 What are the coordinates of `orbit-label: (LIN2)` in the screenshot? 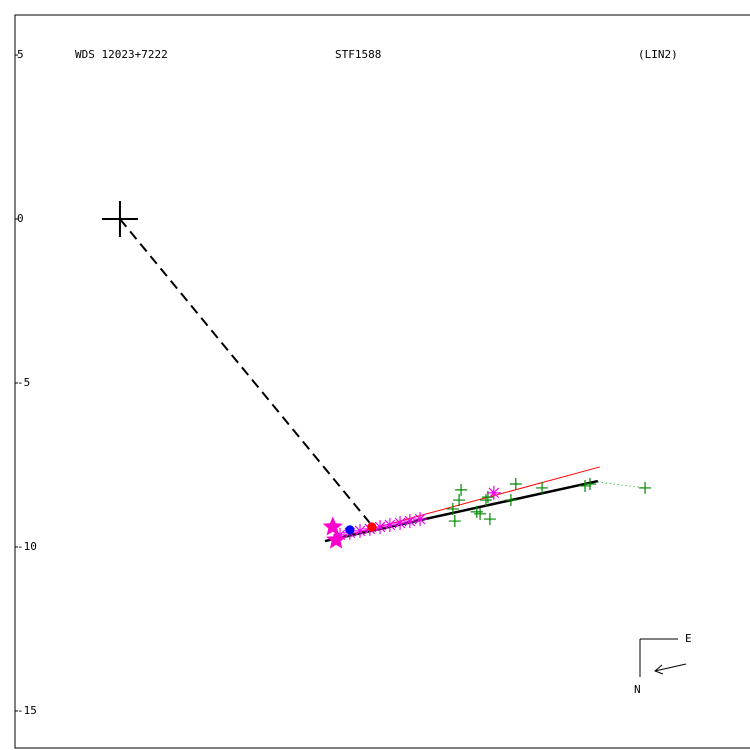 It's located at (658, 54).